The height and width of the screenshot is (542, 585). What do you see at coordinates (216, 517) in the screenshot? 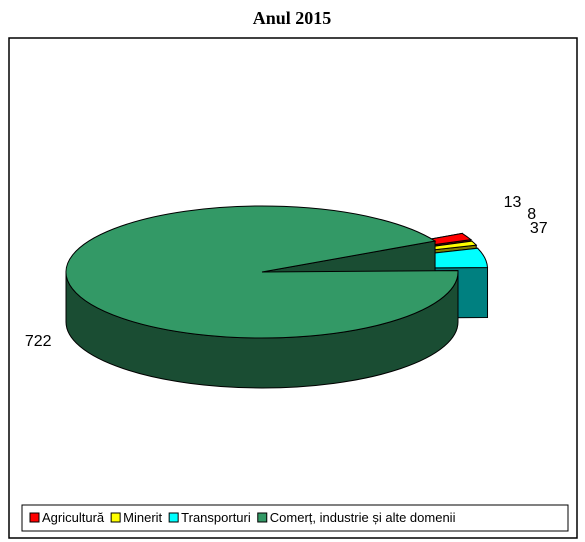
I see `legend-label: Transporturi` at bounding box center [216, 517].